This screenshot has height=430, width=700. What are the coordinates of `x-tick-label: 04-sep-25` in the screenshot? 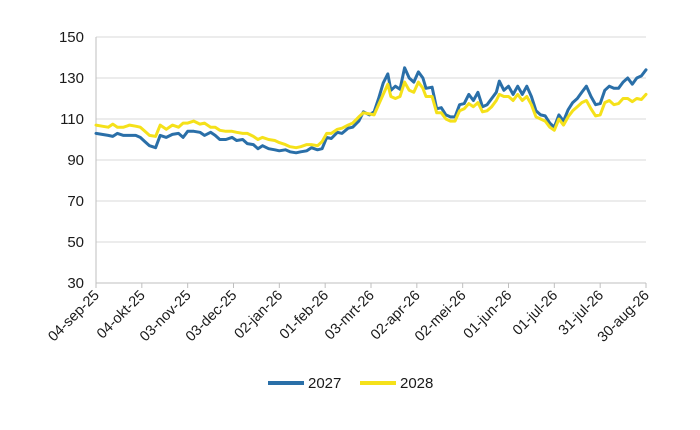 It's located at (73, 316).